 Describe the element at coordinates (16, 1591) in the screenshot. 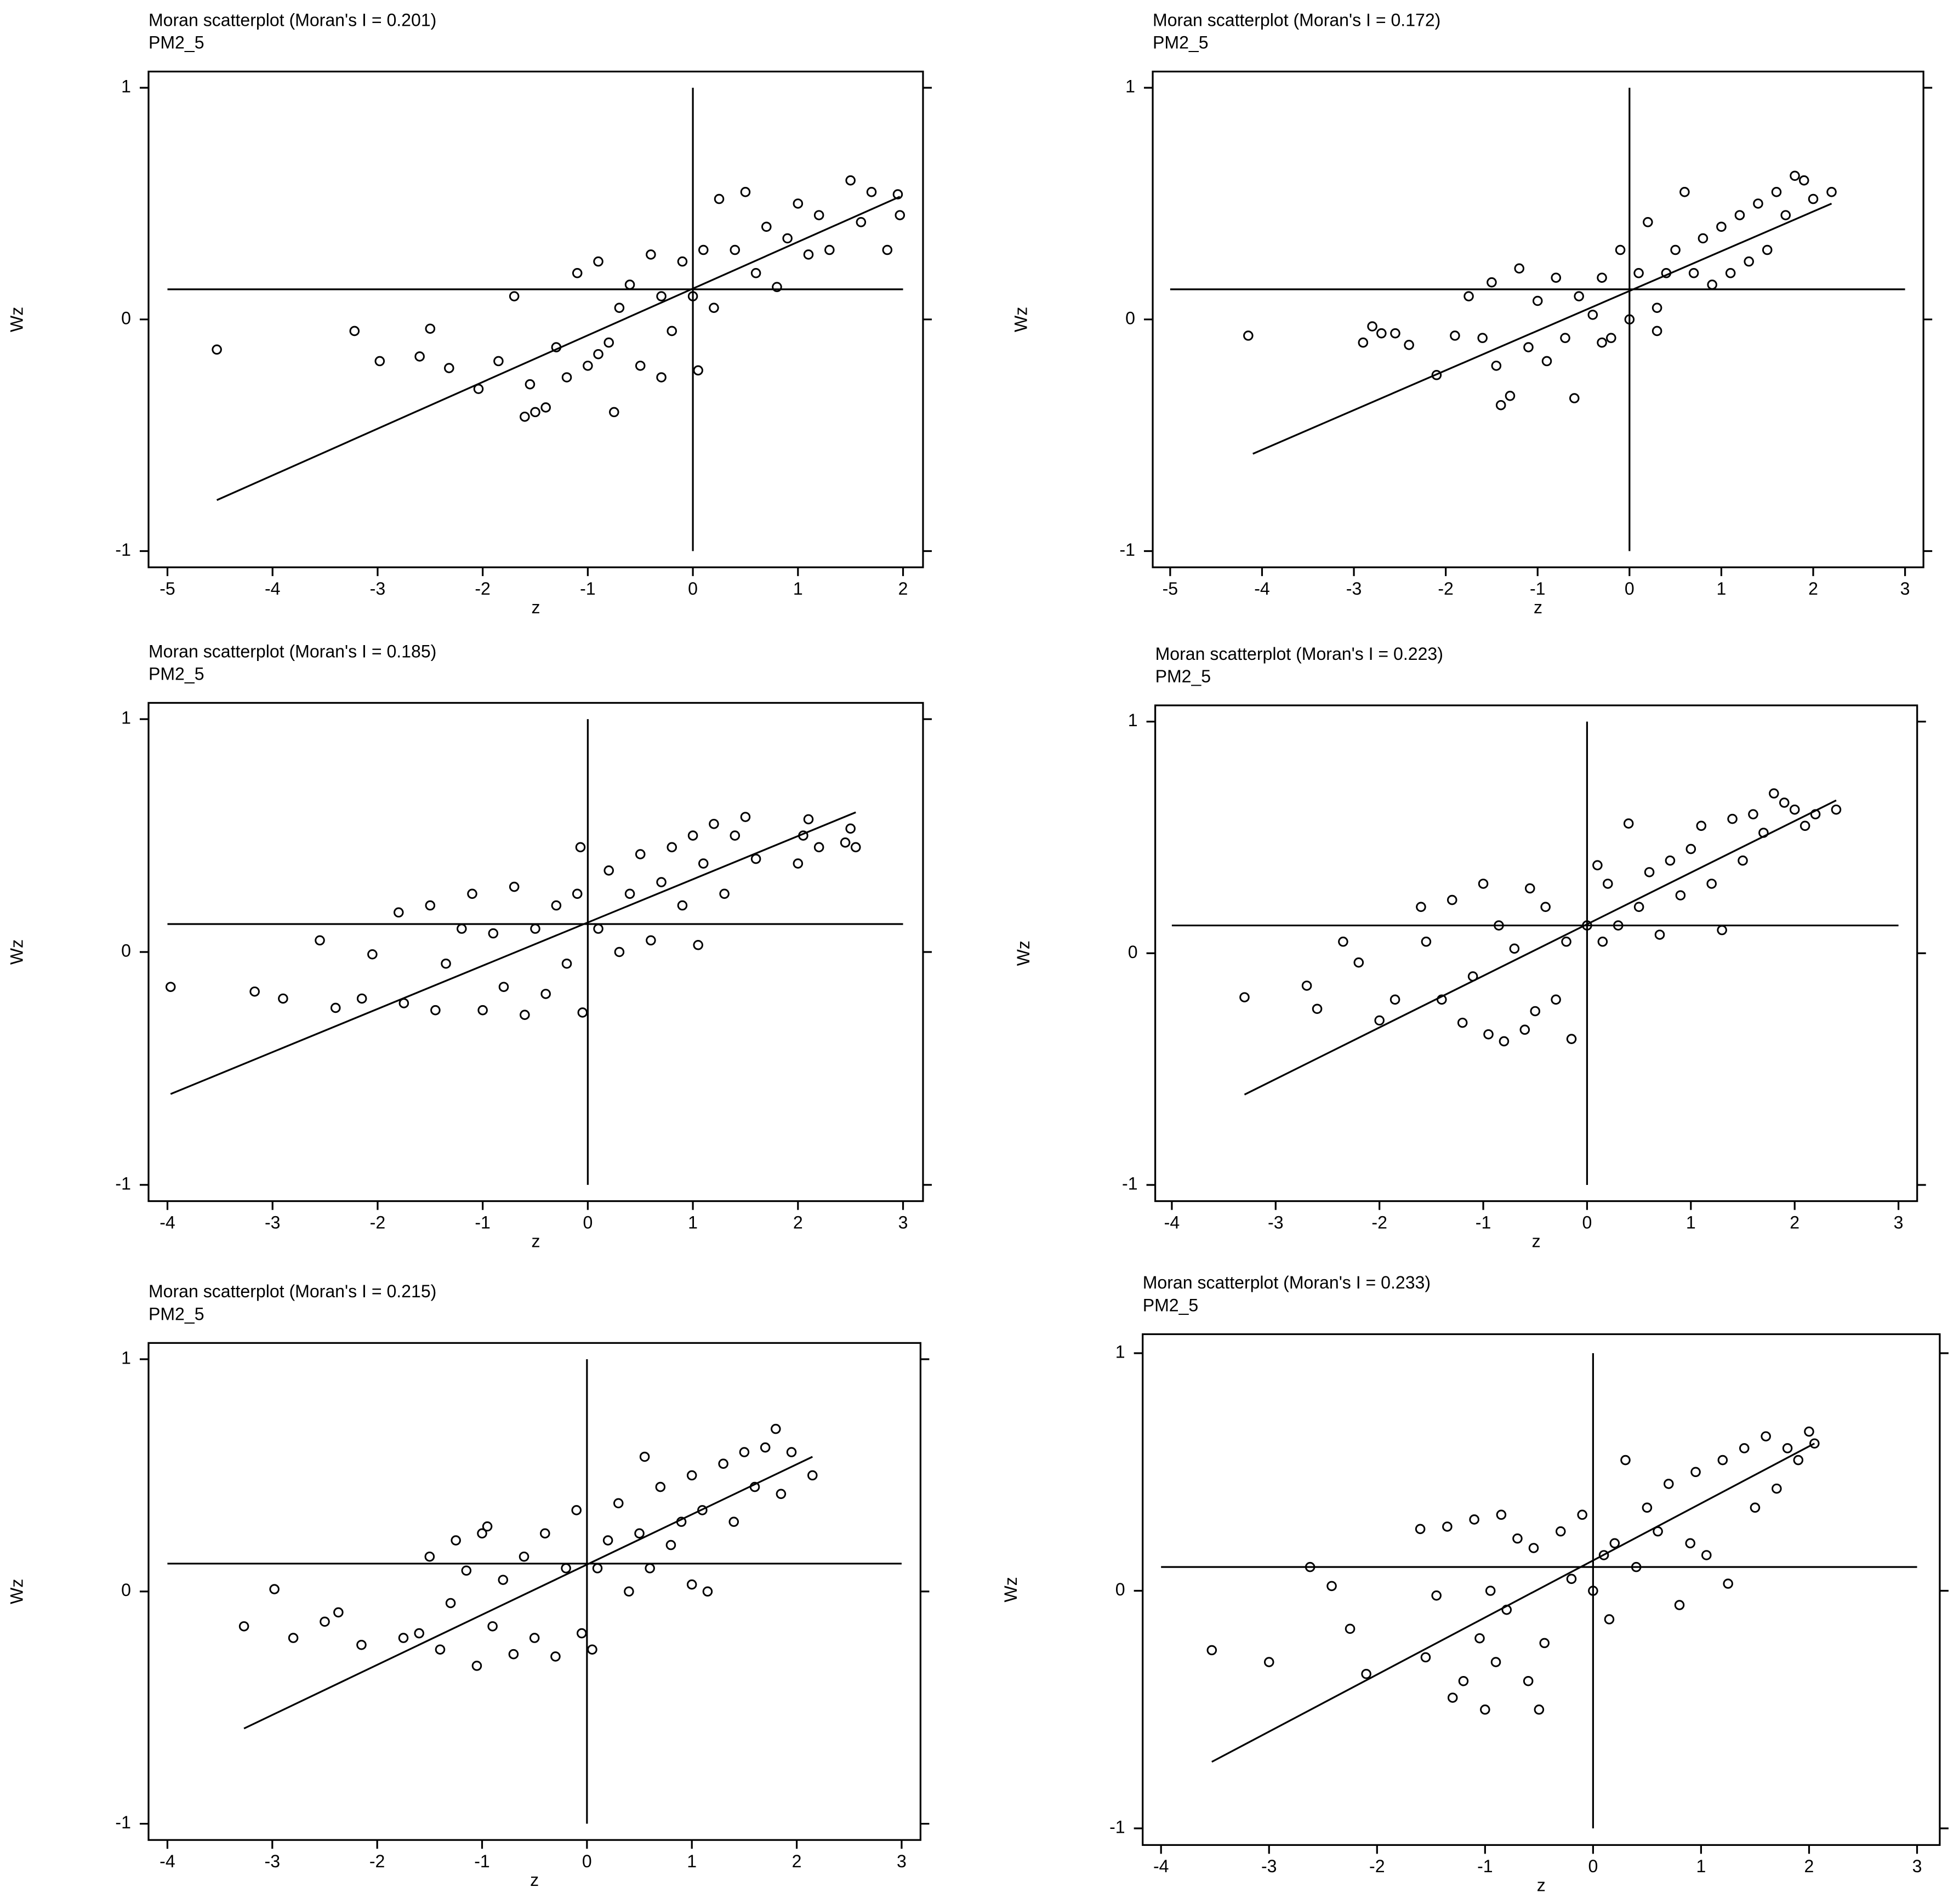

I see `y-axis-label: Wz` at that location.